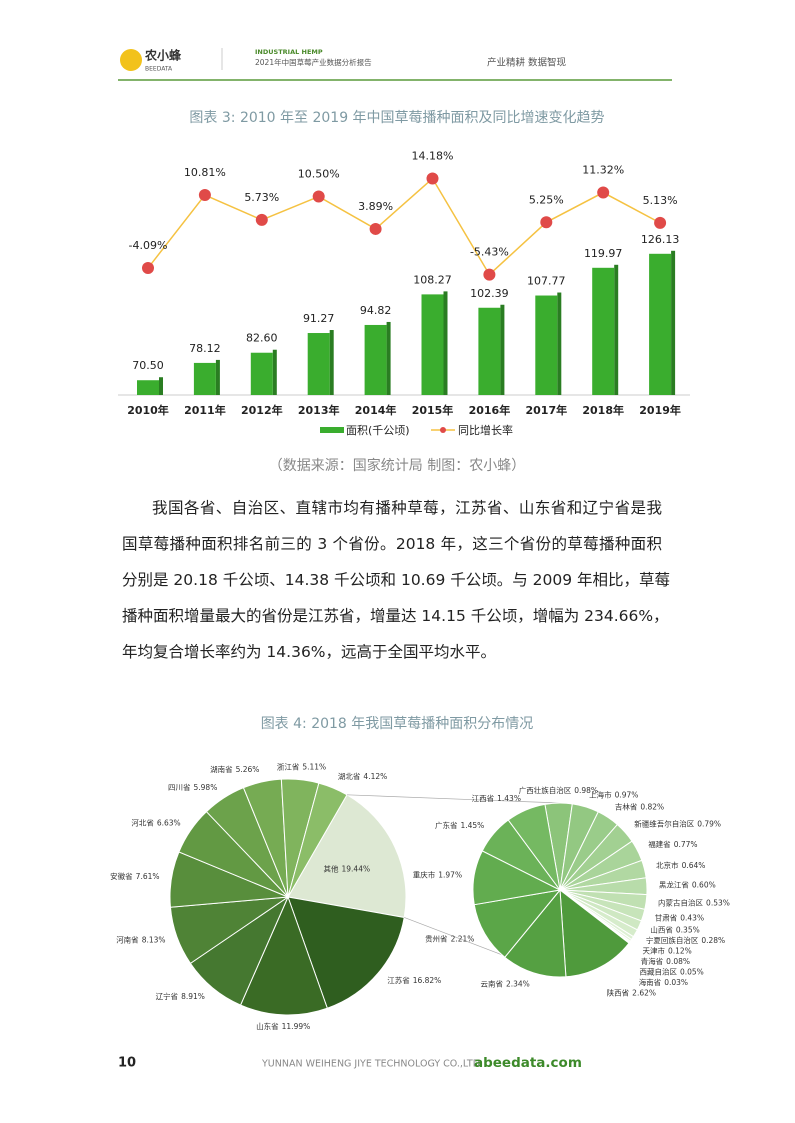 The image size is (795, 1123). Describe the element at coordinates (489, 293) in the screenshot. I see `bar-value-label: 102.39` at that location.